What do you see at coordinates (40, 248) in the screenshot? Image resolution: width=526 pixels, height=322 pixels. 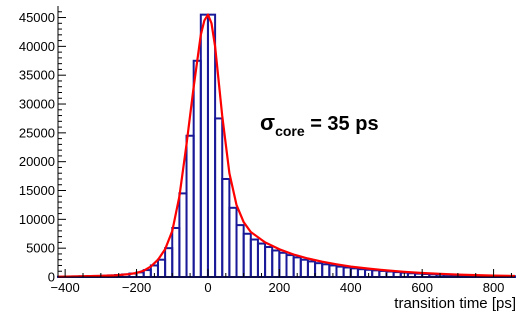 I see `y-tick-label: 5000` at bounding box center [40, 248].